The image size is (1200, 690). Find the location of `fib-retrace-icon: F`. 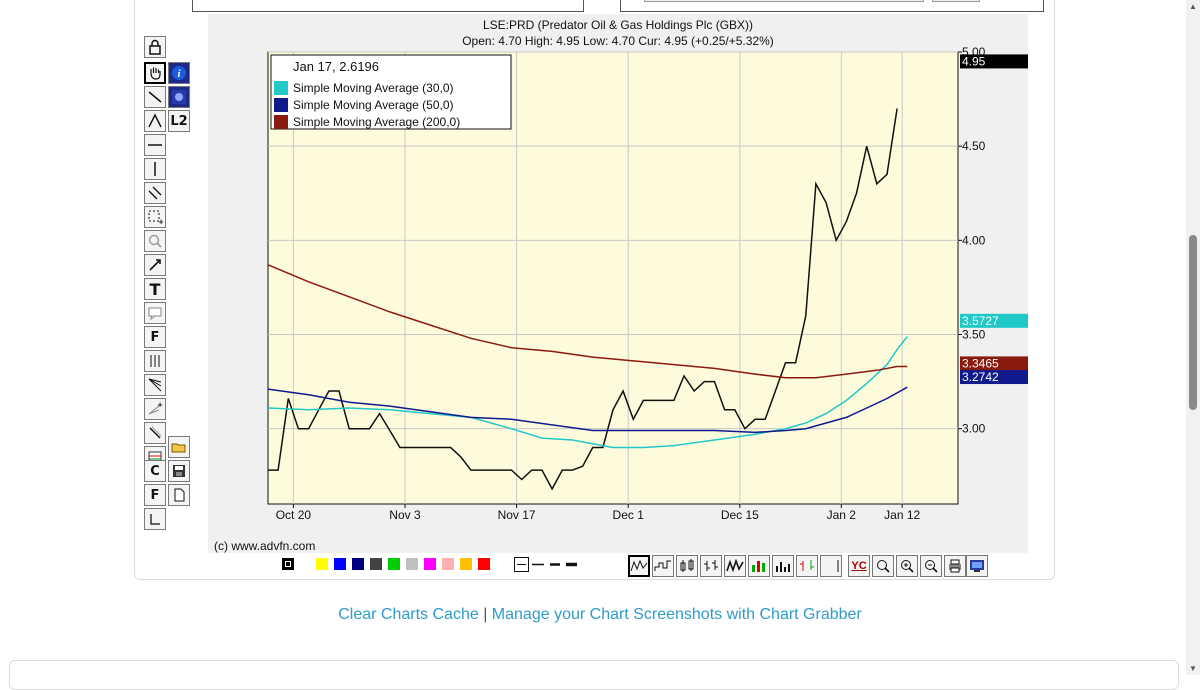

fib-retrace-icon: F is located at coordinates (155, 495).